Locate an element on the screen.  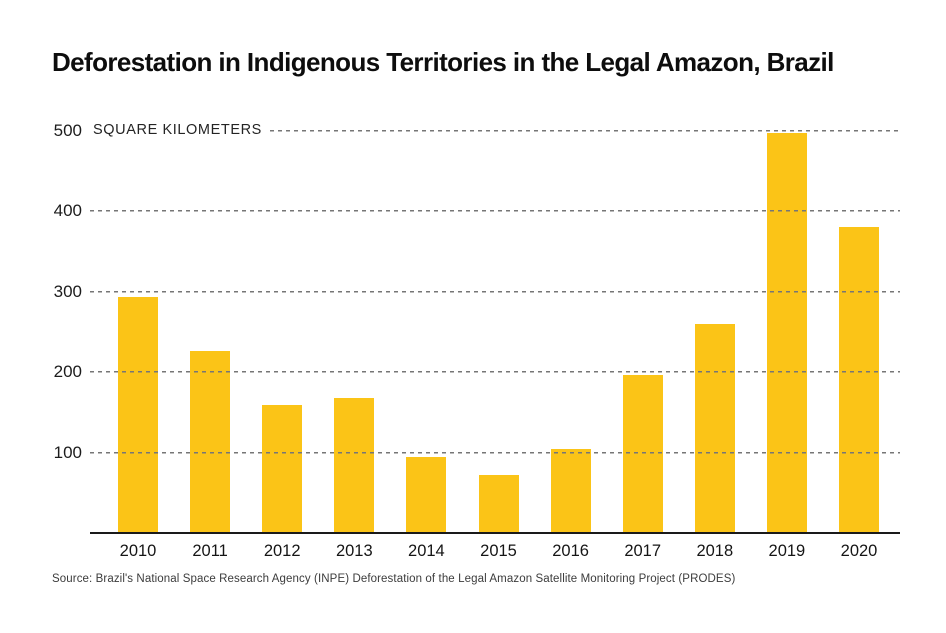
bar-2010 is located at coordinates (138, 414).